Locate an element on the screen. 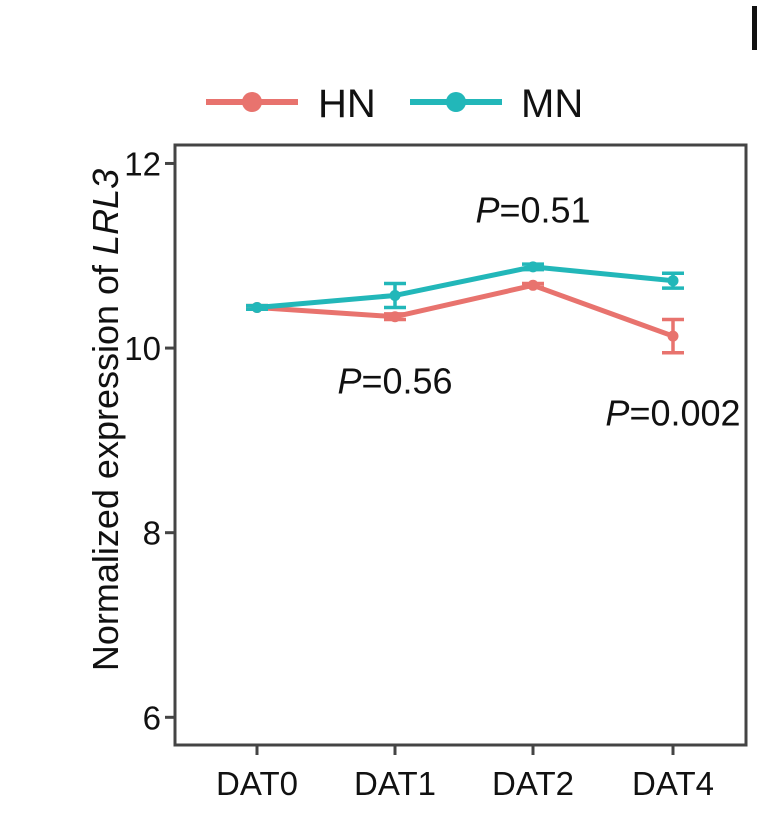 This screenshot has width=757, height=817. legend-item-hn: HN is located at coordinates (291, 104).